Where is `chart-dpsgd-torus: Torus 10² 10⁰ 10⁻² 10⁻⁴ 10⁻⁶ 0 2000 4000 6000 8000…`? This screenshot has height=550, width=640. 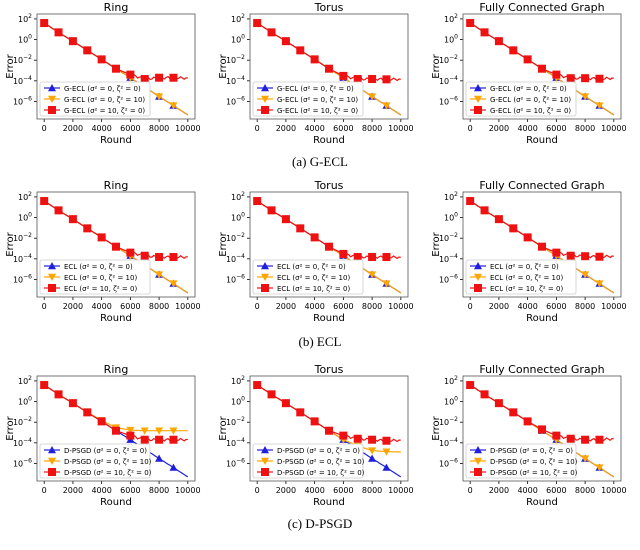 chart-dpsgd-torus: Torus 10² 10⁰ 10⁻² 10⁻⁴ 10⁻⁶ 0 2000 4000 6000 8000… is located at coordinates (320, 437).